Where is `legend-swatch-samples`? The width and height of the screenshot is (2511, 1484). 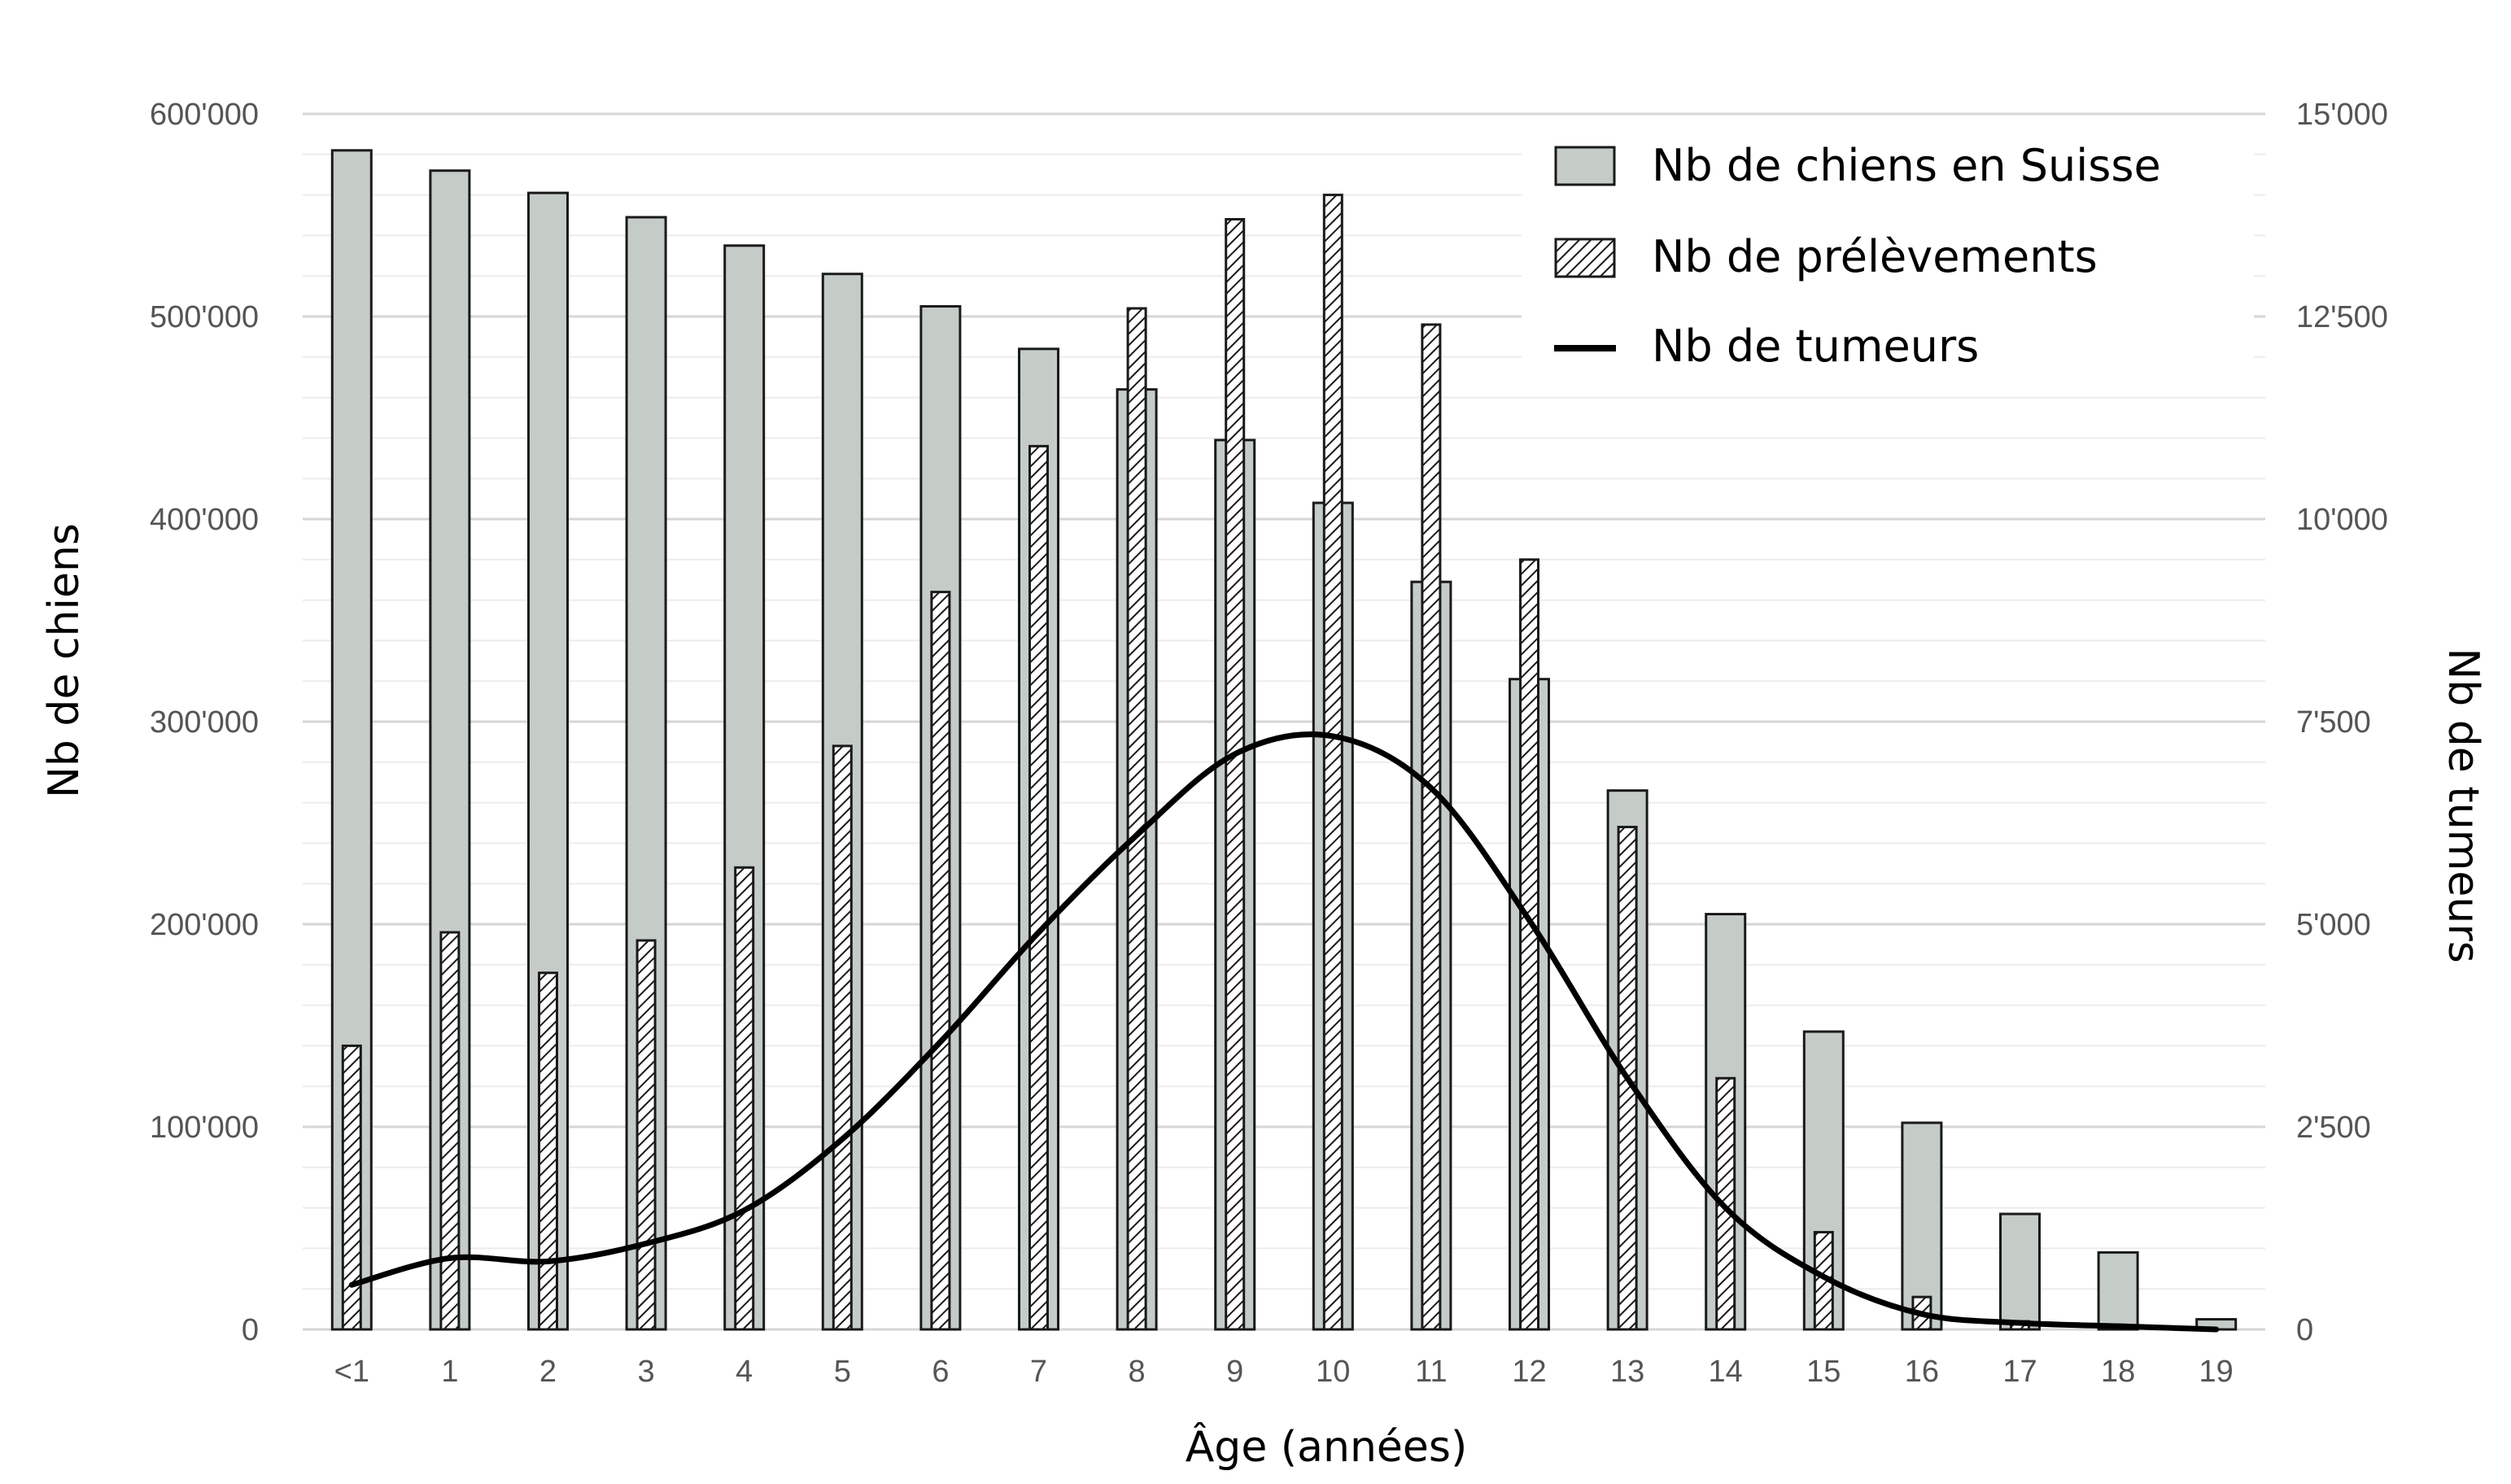 legend-swatch-samples is located at coordinates (1585, 258).